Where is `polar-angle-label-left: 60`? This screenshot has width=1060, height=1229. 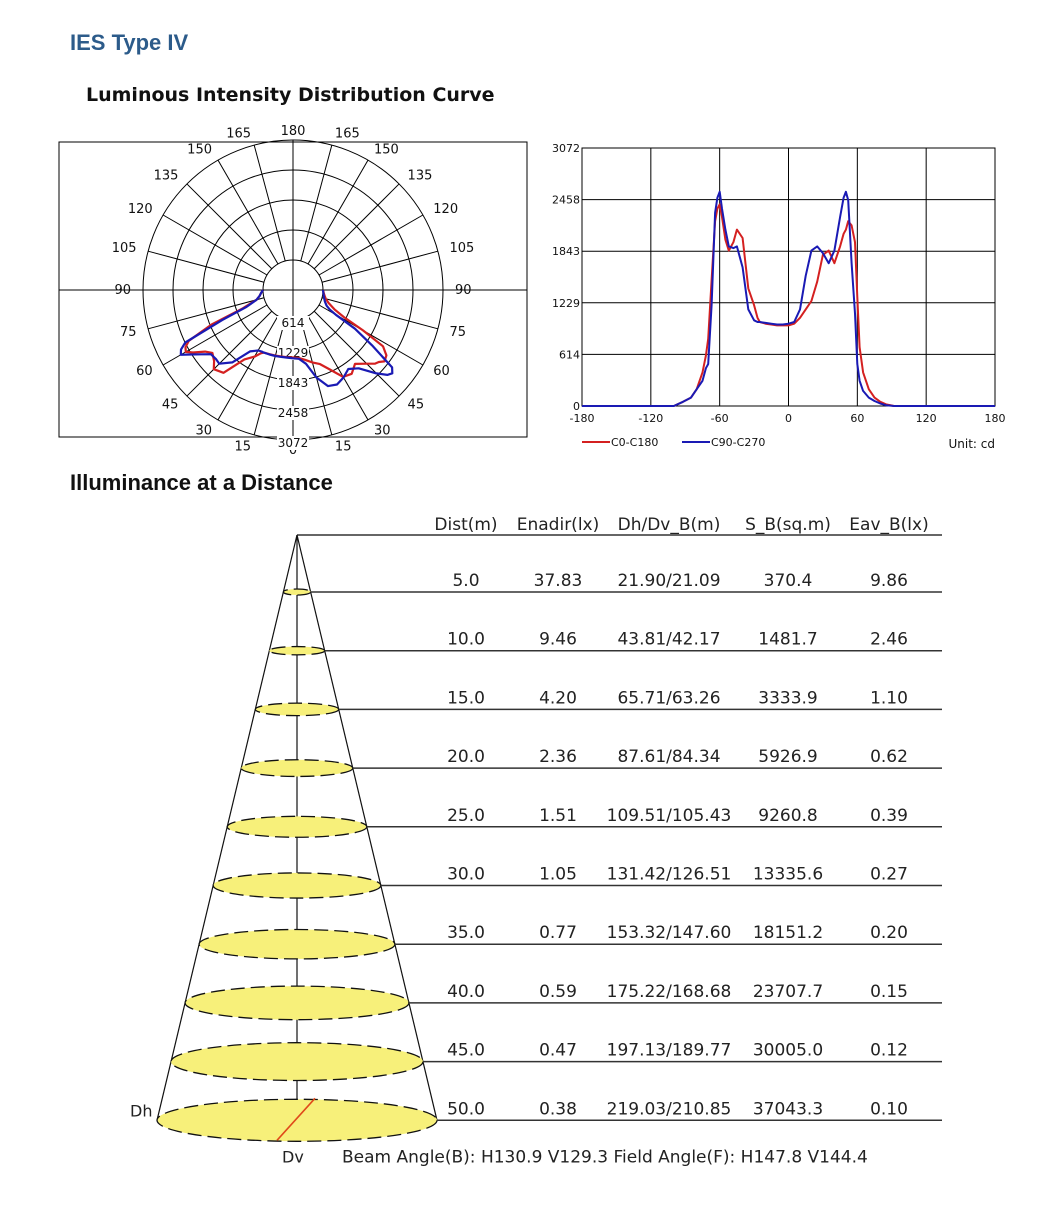 polar-angle-label-left: 60 is located at coordinates (144, 371).